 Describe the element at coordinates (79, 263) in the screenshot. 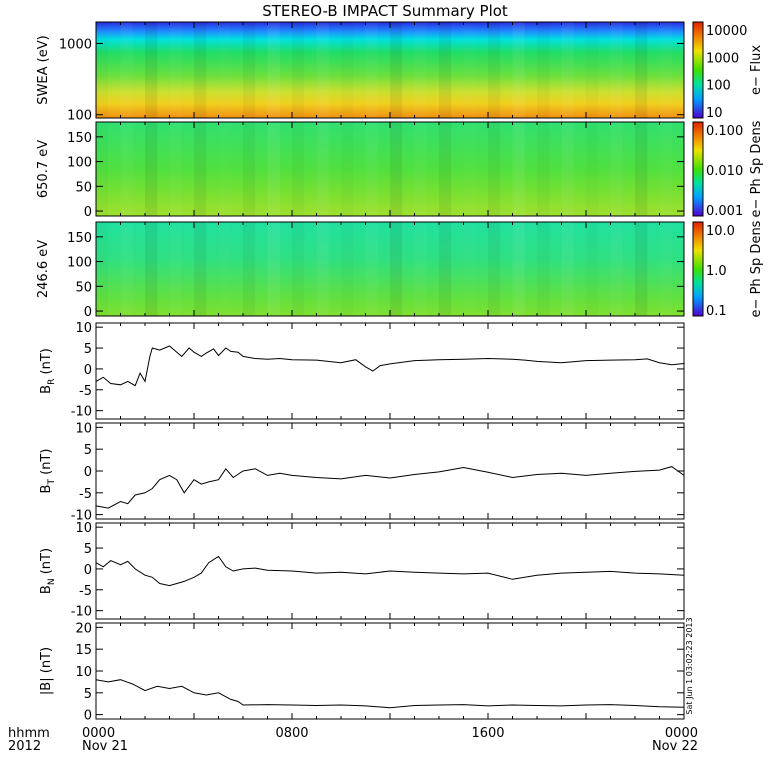

I see `y-tick-label: 100` at that location.